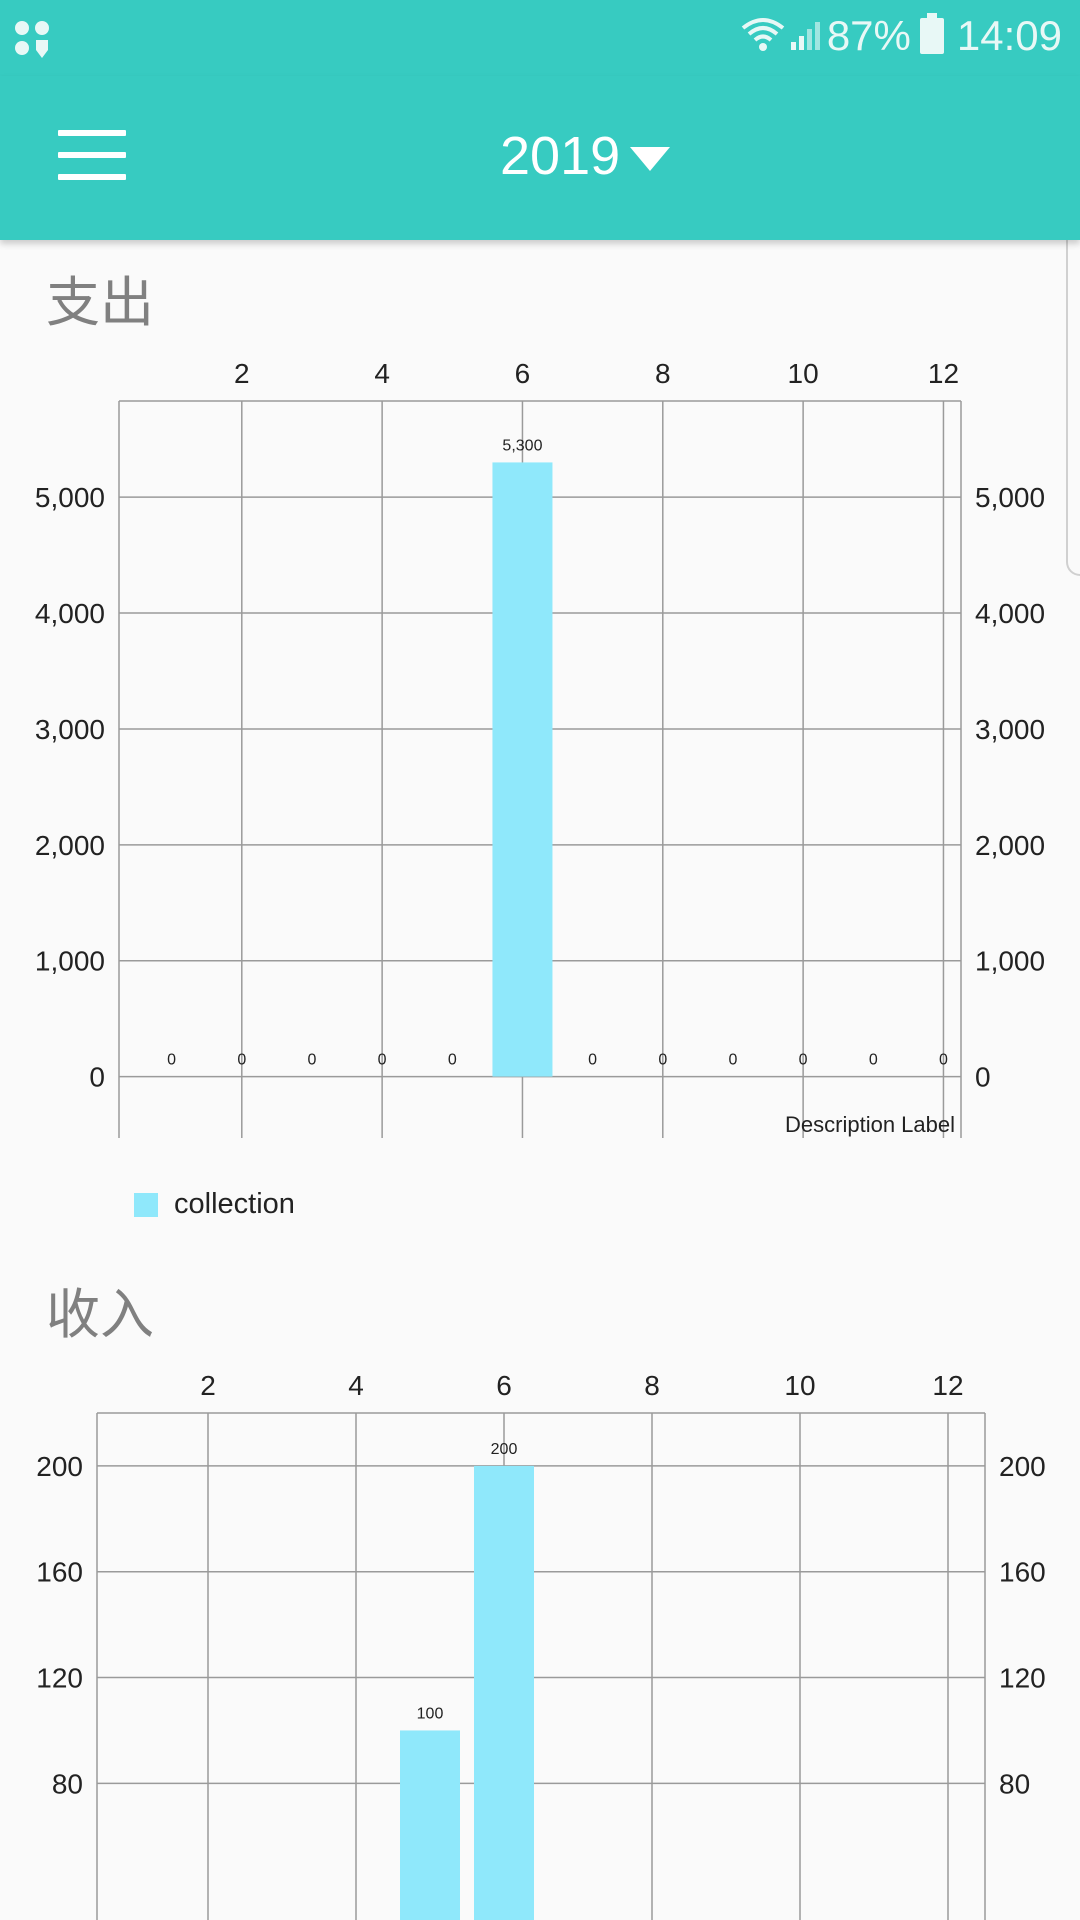 The height and width of the screenshot is (1920, 1080). I want to click on y-tick-label-left: 200, so click(59, 1466).